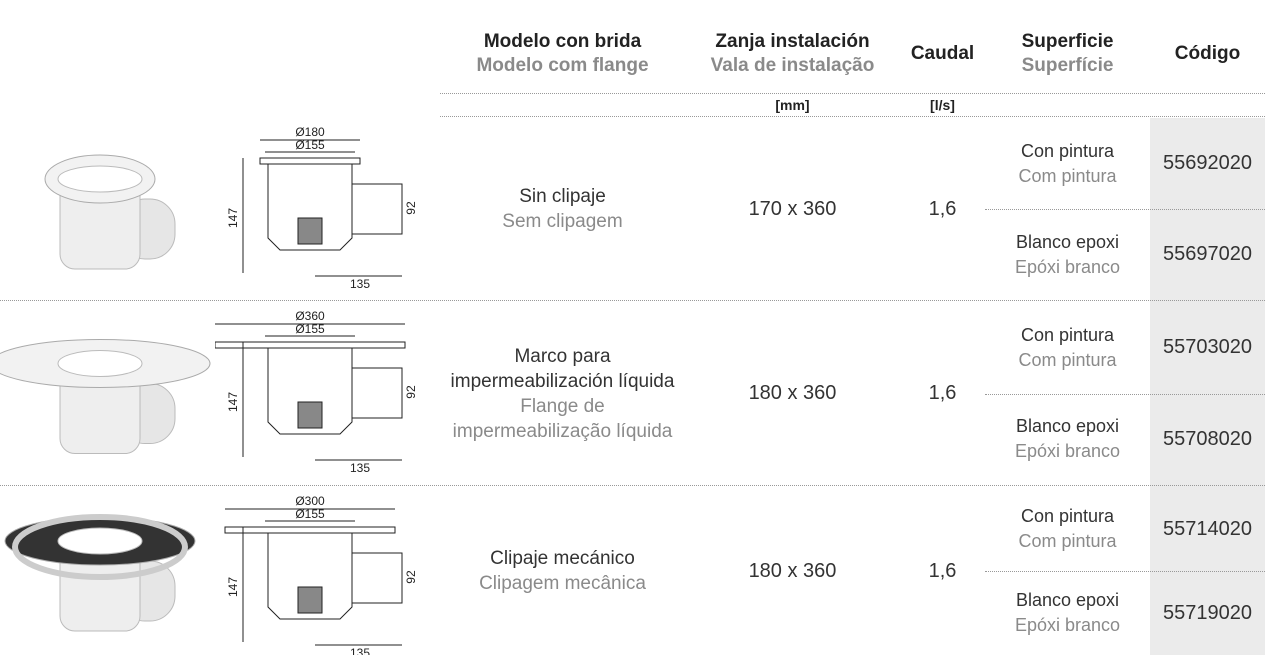 The image size is (1265, 655). I want to click on dim-label: Ø300, so click(310, 501).